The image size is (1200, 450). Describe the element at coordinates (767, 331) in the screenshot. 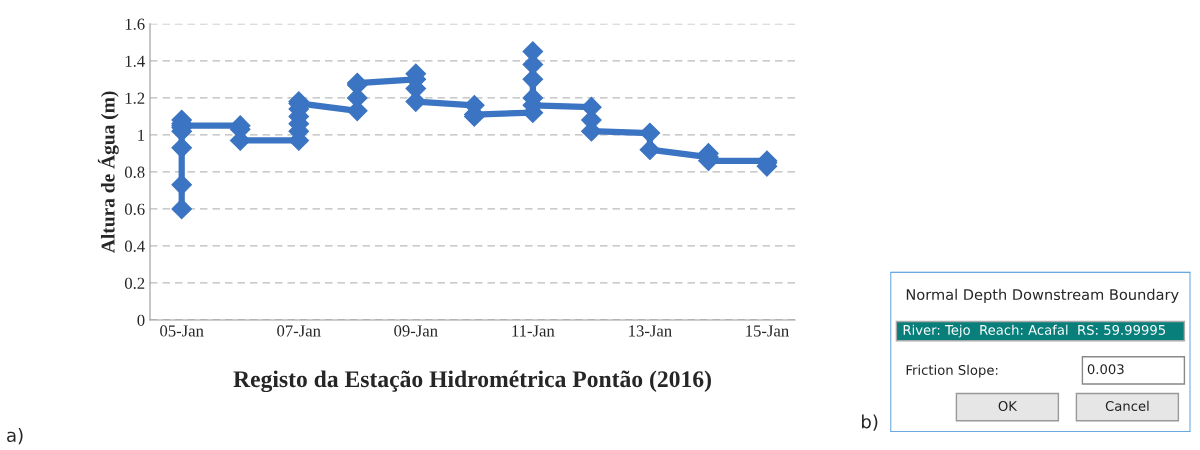

I see `x-tick-label: 15-Jan` at that location.